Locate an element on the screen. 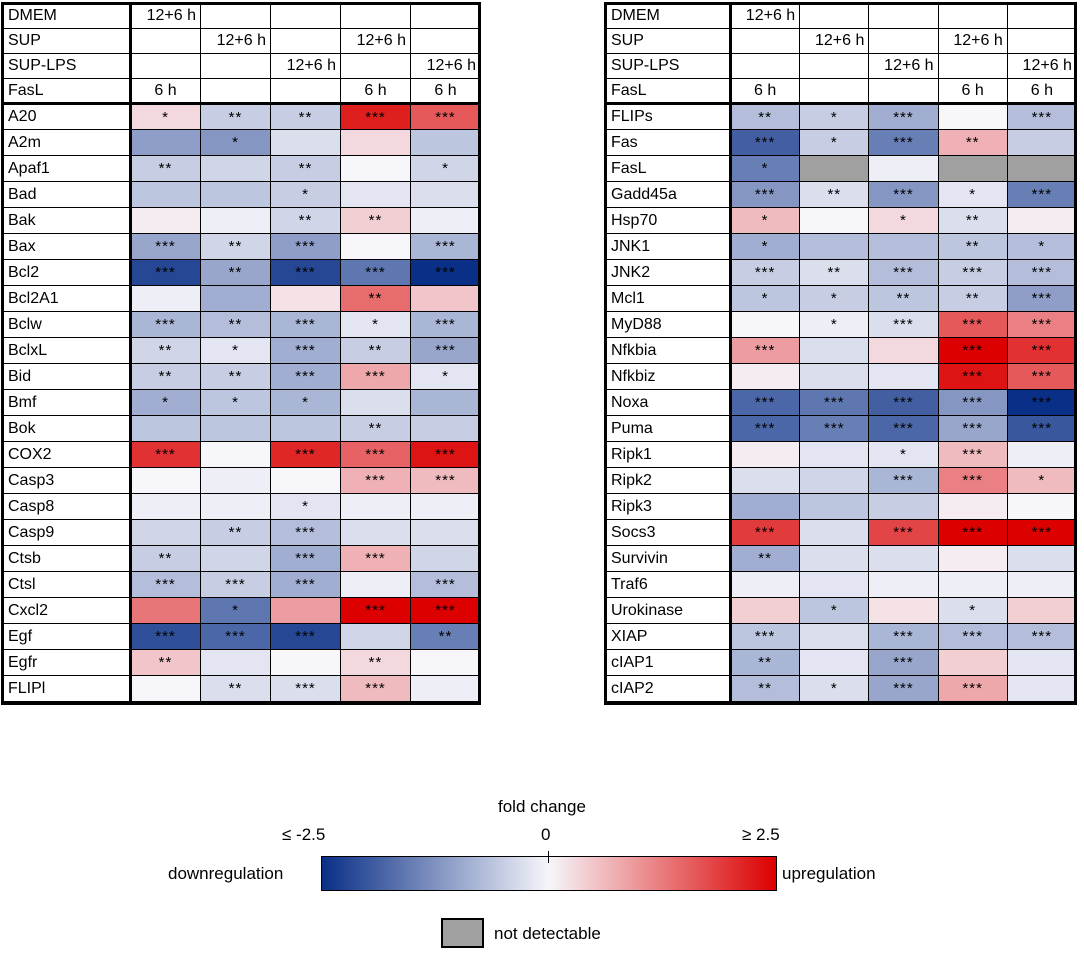 The height and width of the screenshot is (955, 1084). gene-row: Survivin ** is located at coordinates (841, 558).